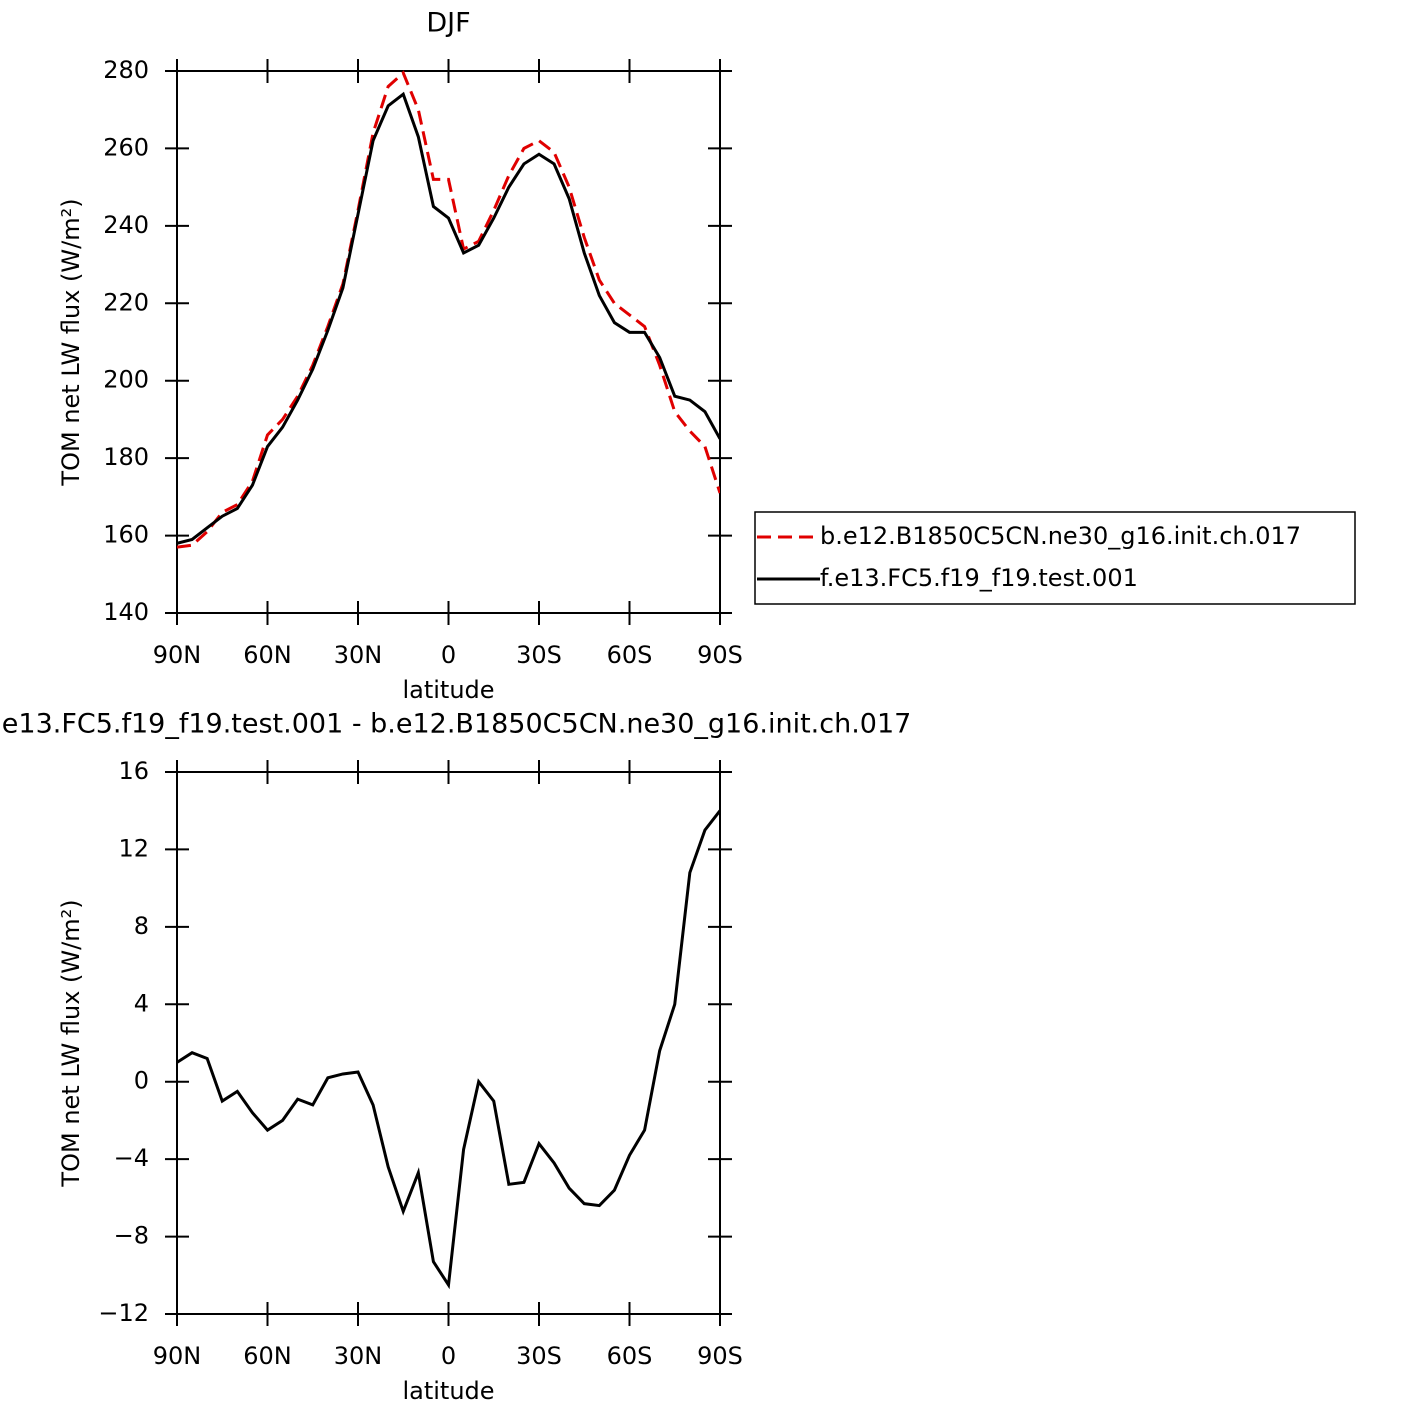 The width and height of the screenshot is (1413, 1413). Describe the element at coordinates (979, 578) in the screenshot. I see `legend-label: f.e13.FC5.f19_f19.test.001` at that location.